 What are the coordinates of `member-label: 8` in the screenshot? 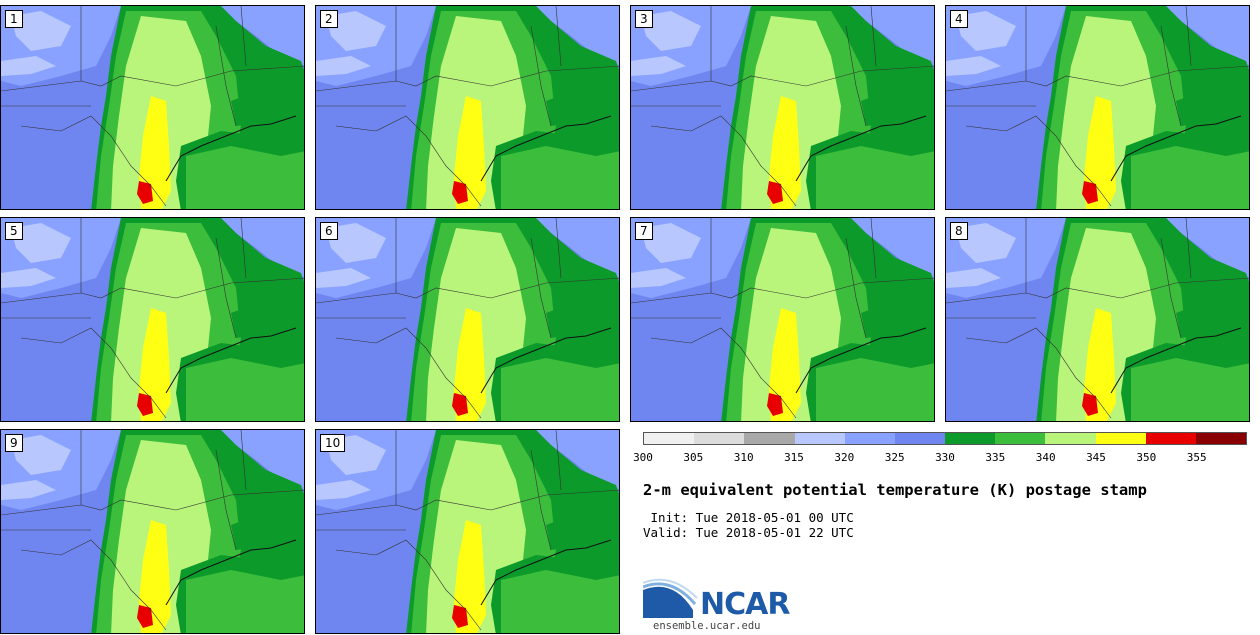 It's located at (959, 231).